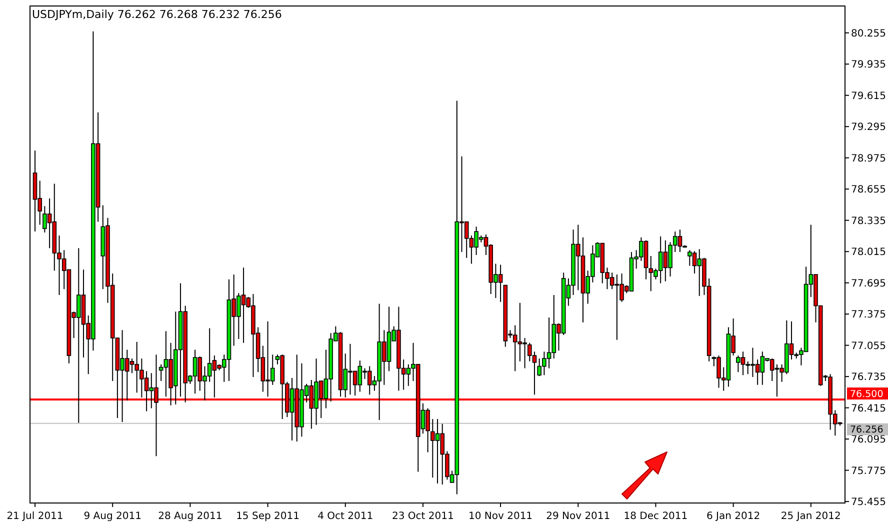  Describe the element at coordinates (868, 440) in the screenshot. I see `y-tick-label: 76.095` at that location.